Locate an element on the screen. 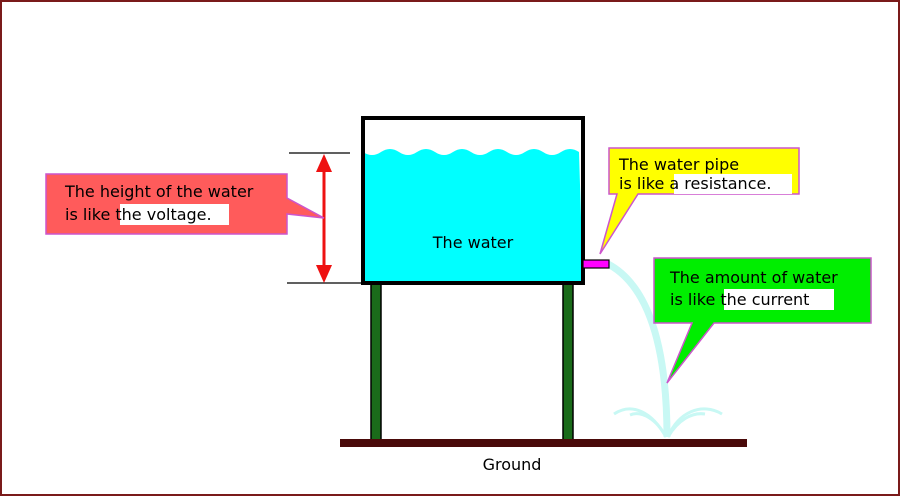 The height and width of the screenshot is (498, 900). resistance-callout-line1: The water pipe is located at coordinates (678, 164).